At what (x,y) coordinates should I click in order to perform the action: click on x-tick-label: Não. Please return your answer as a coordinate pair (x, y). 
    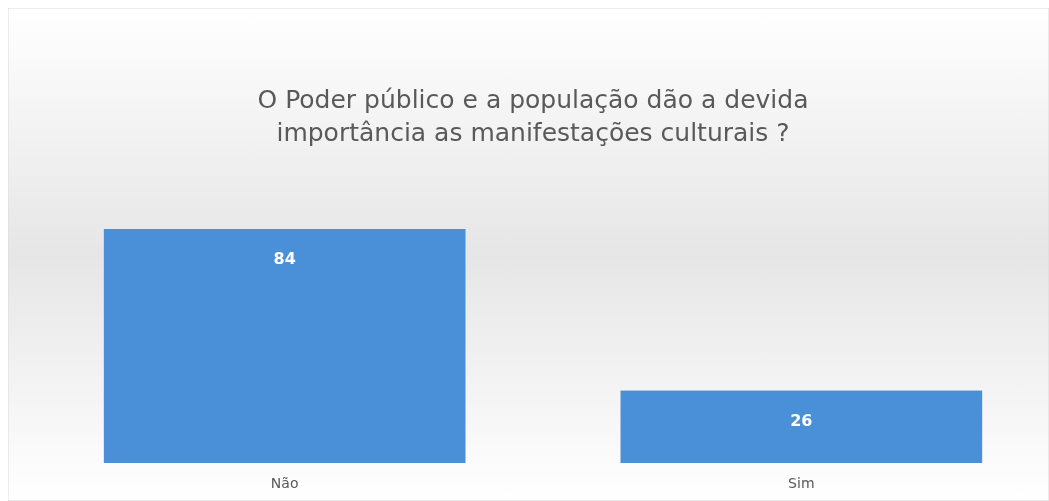
    Looking at the image, I should click on (284, 483).